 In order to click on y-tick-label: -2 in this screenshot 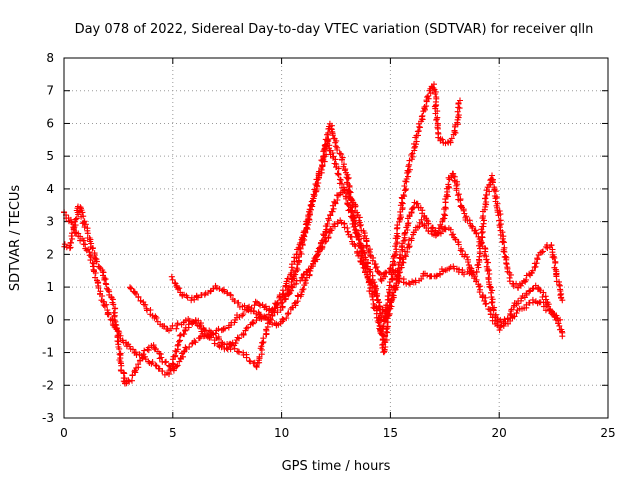, I will do `click(48, 385)`.